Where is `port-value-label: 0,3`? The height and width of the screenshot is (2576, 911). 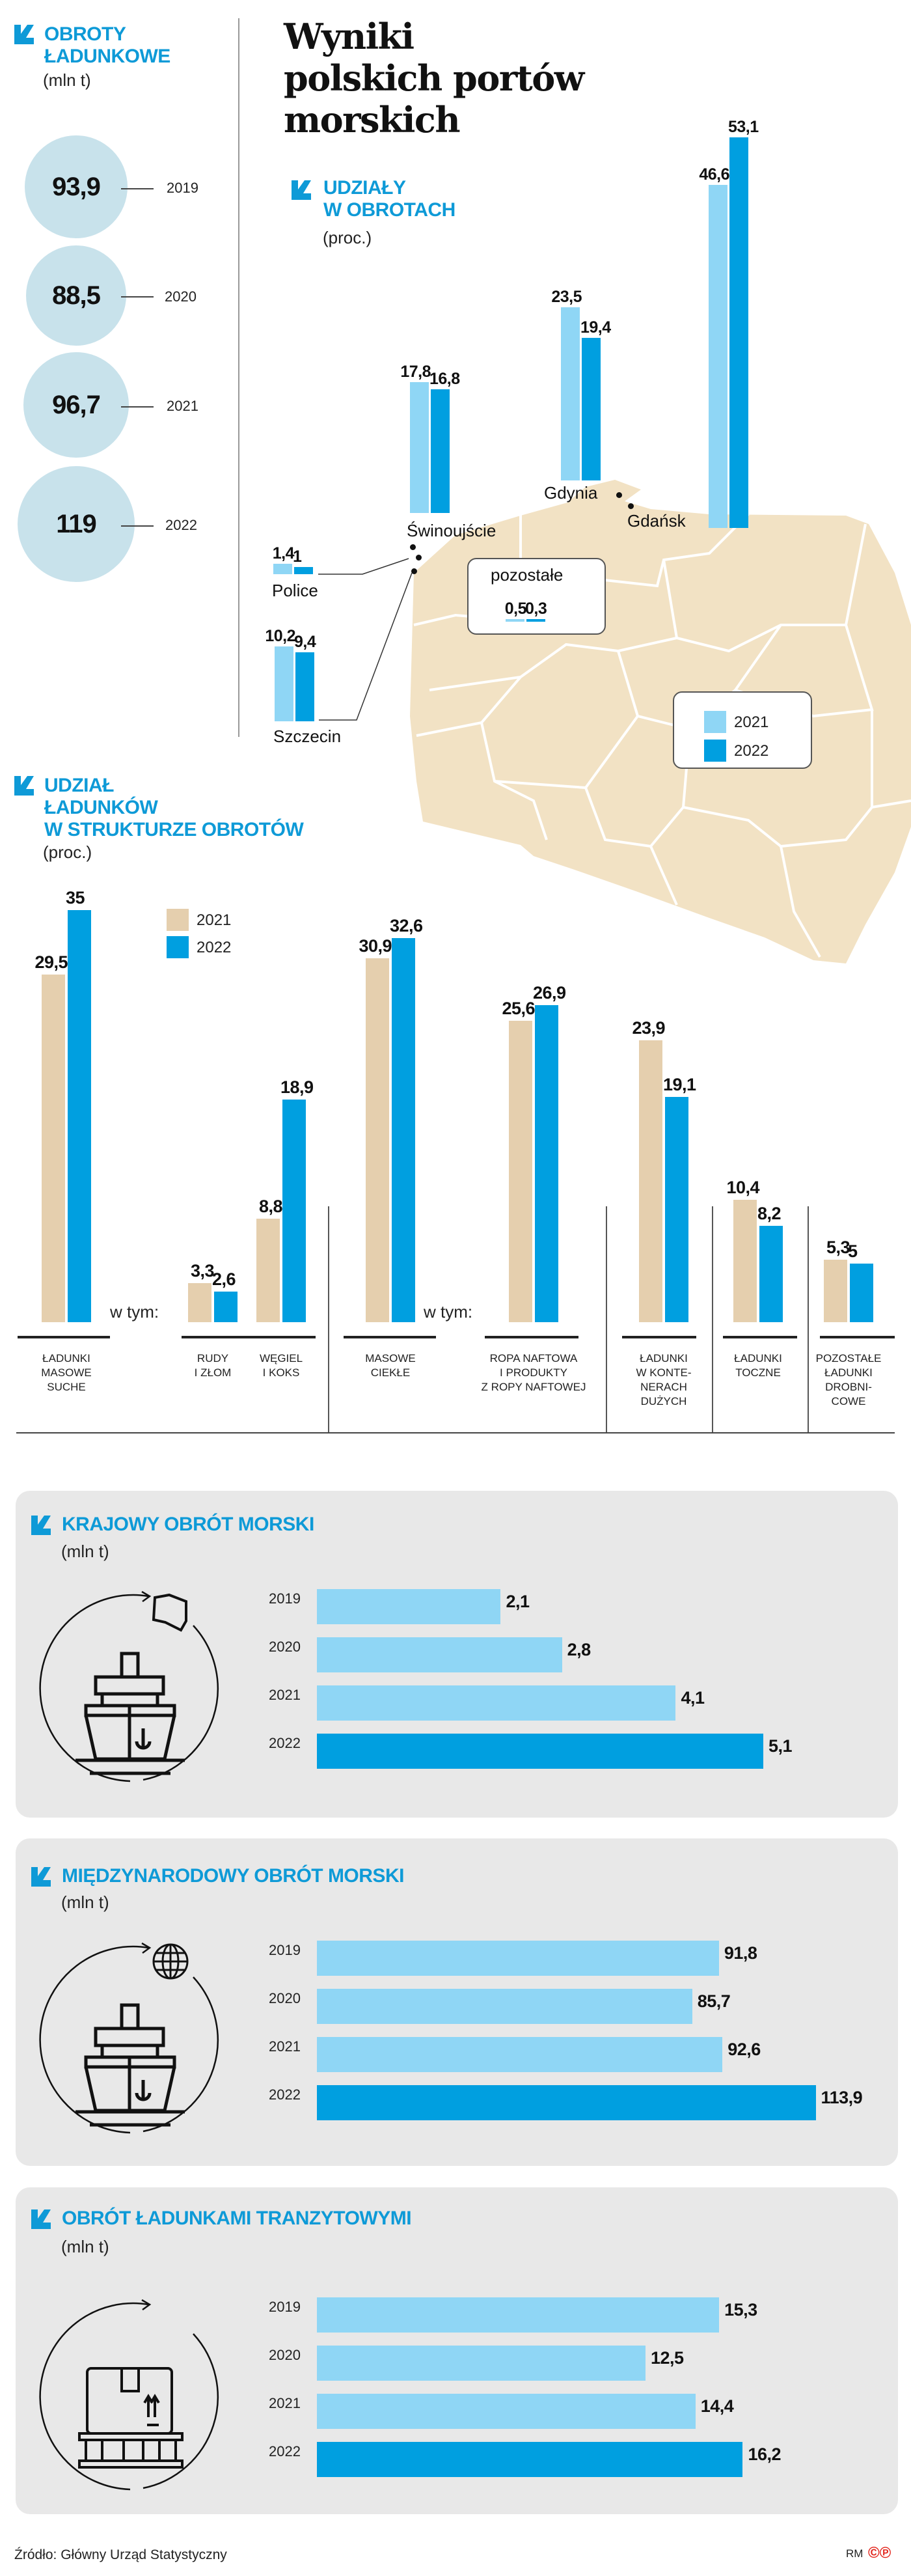
port-value-label: 0,3 is located at coordinates (536, 609).